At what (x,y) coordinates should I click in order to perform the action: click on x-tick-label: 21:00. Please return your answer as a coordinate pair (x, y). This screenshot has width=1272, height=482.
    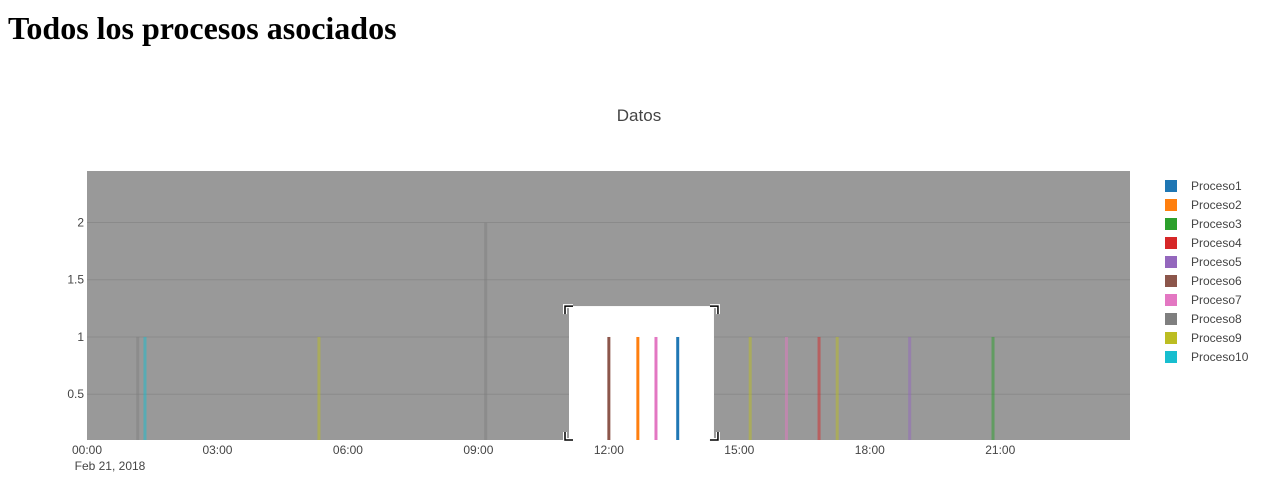
    Looking at the image, I should click on (1000, 450).